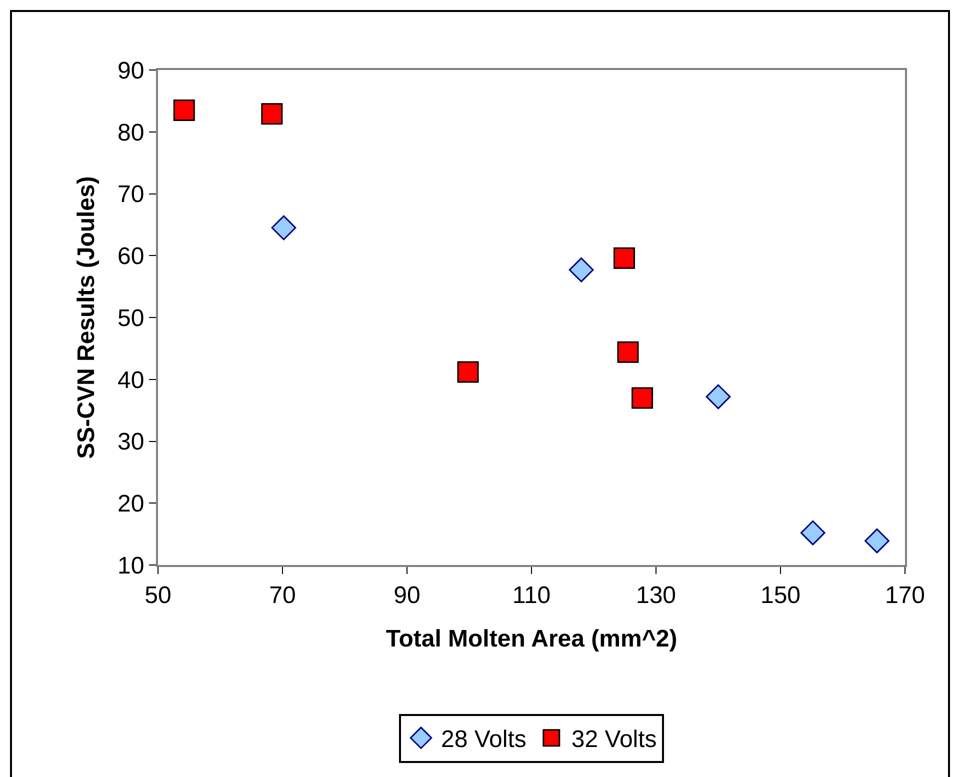 The image size is (962, 777). Describe the element at coordinates (483, 740) in the screenshot. I see `legend-label: 28 Volts` at that location.